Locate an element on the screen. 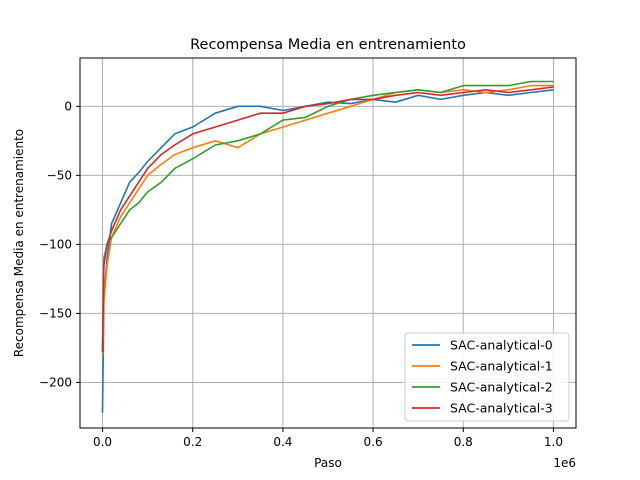 Image resolution: width=640 pixels, height=480 pixels. x-axis-label: Paso is located at coordinates (328, 463).